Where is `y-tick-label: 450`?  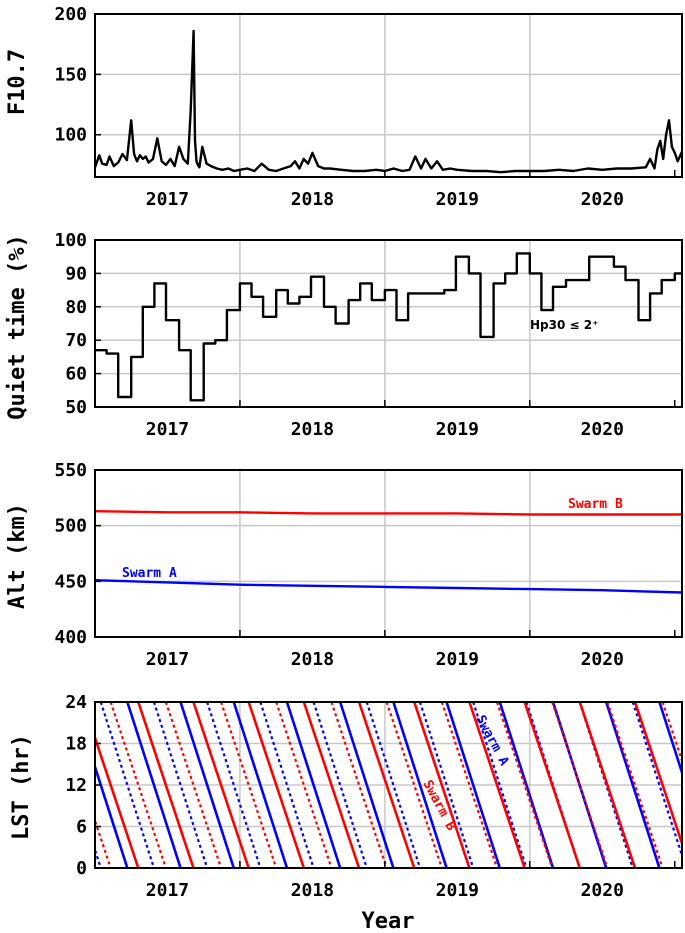
y-tick-label: 450 is located at coordinates (70, 581).